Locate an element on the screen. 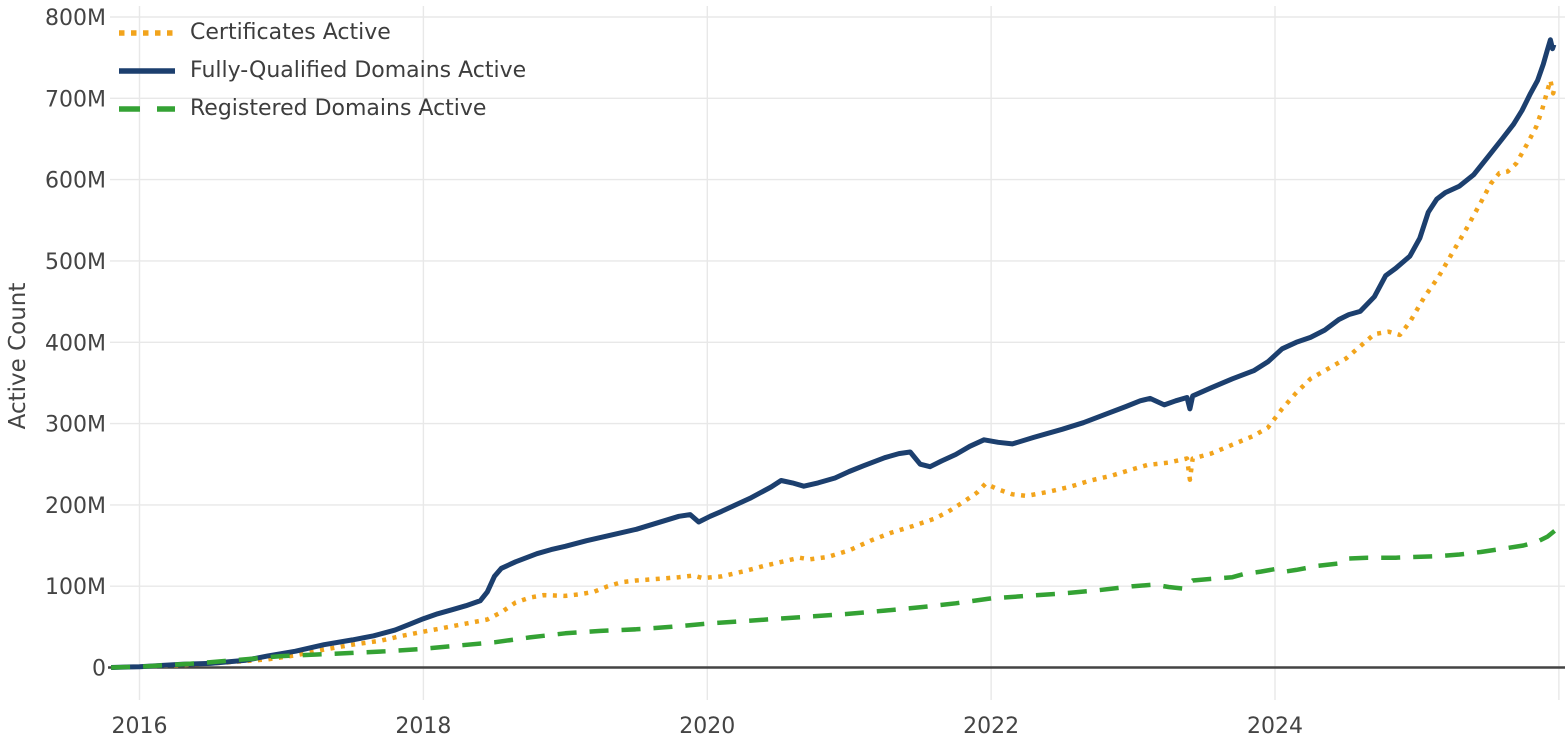 Image resolution: width=1565 pixels, height=748 pixels. y-tick-label: 500M is located at coordinates (75, 262).